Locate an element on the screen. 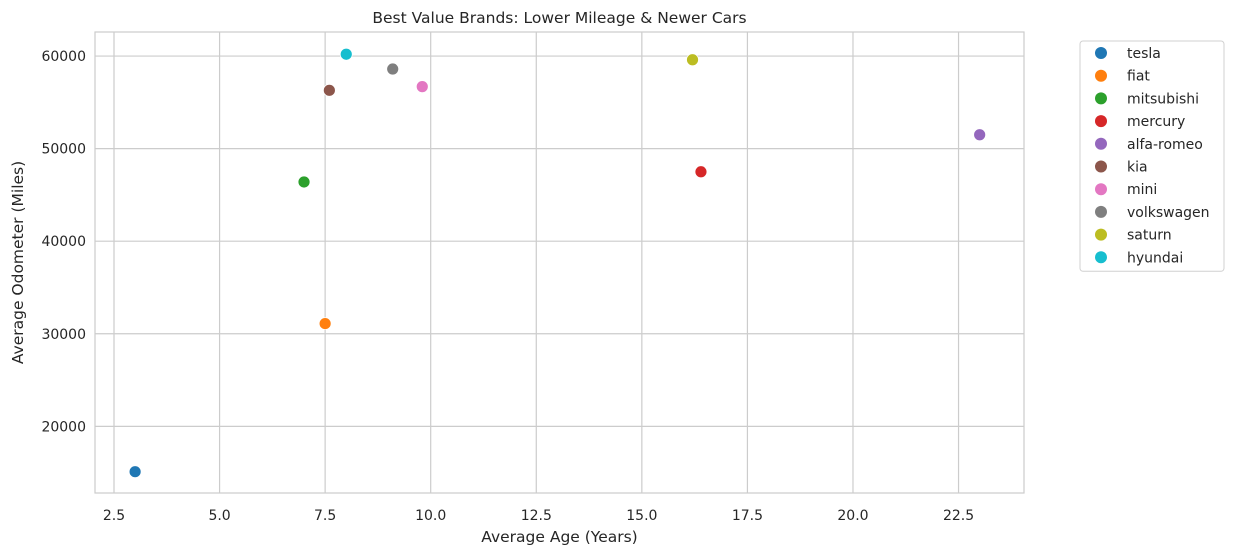  legend-label-kia: kia is located at coordinates (1137, 168).